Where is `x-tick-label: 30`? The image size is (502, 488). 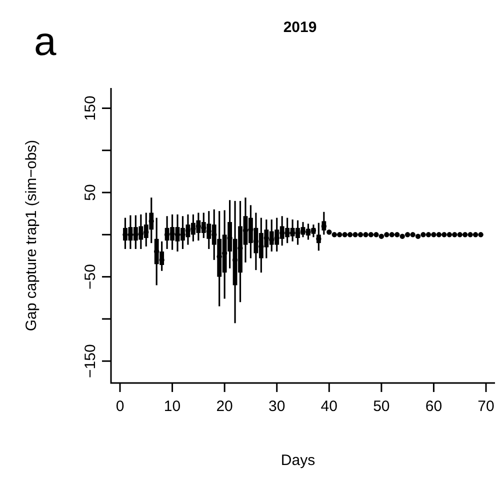 x-tick-label: 30 is located at coordinates (277, 406).